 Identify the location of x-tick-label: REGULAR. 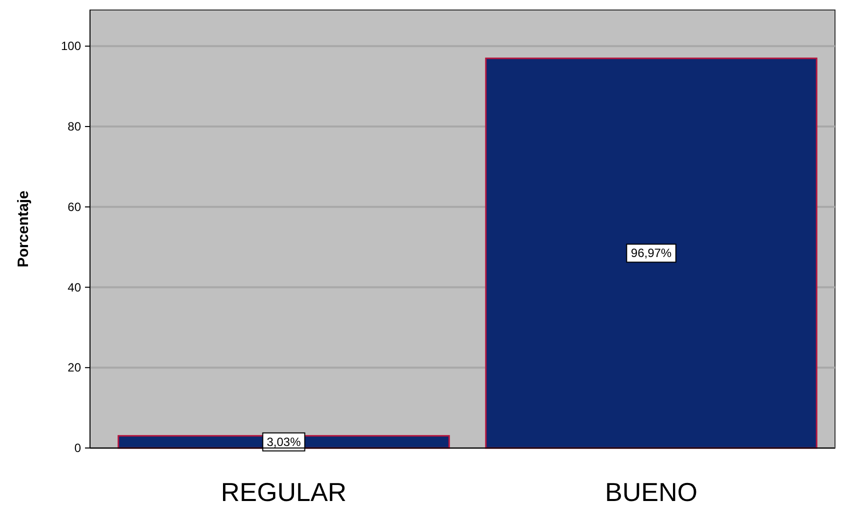
(283, 492).